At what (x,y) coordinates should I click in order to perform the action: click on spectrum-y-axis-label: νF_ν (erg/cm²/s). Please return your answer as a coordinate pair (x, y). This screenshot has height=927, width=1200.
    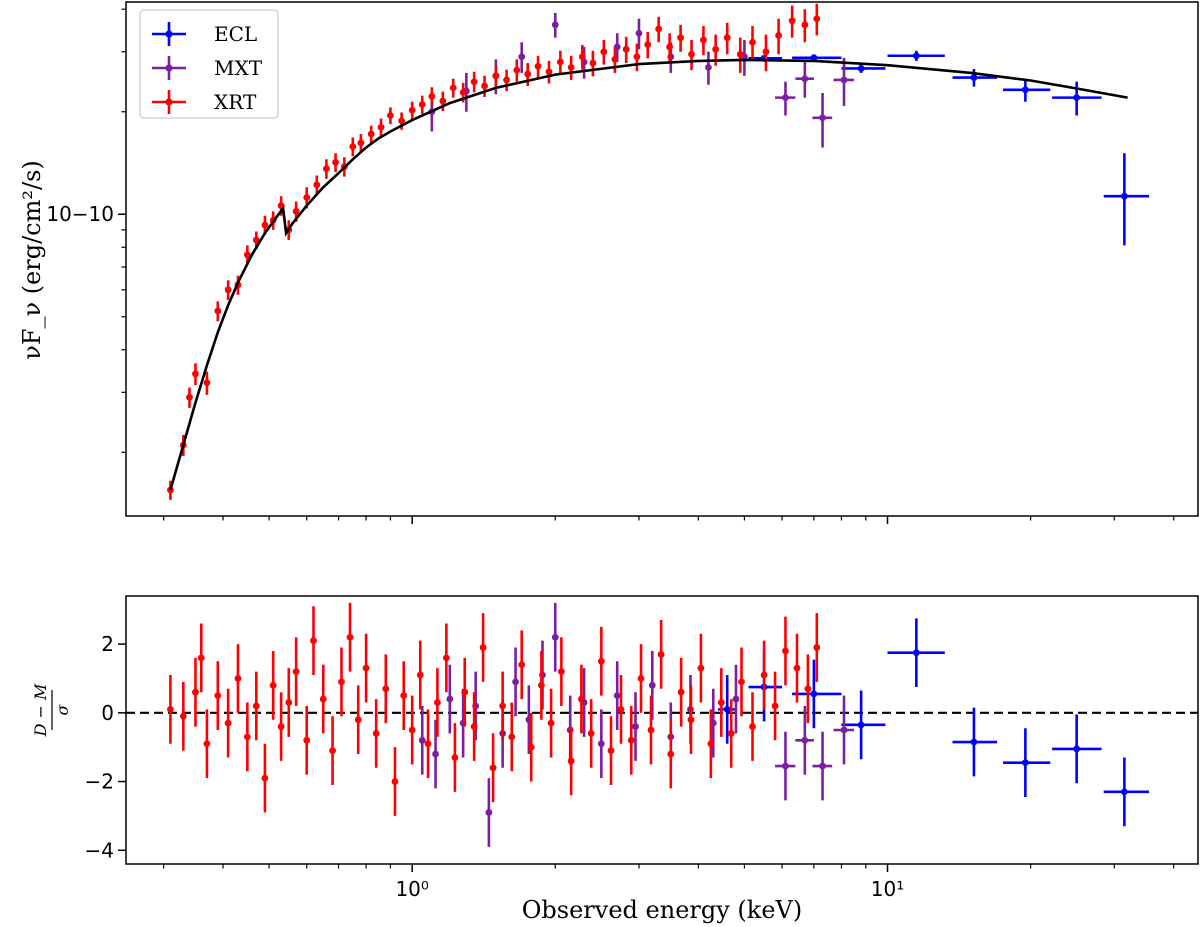
    Looking at the image, I should click on (32, 260).